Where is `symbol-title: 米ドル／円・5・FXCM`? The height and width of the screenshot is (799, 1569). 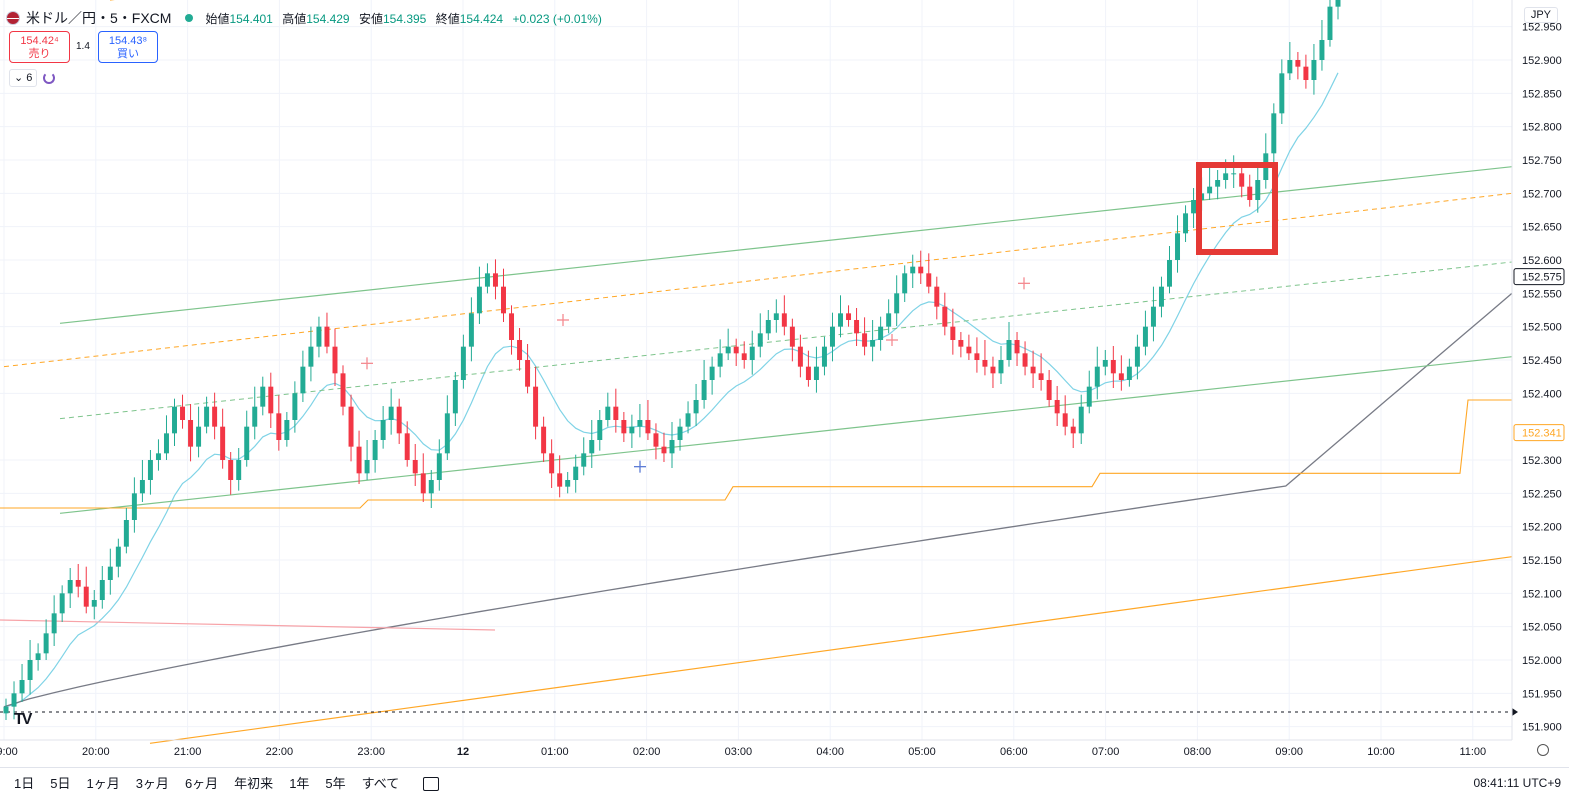
symbol-title: 米ドル／円・5・FXCM is located at coordinates (99, 18).